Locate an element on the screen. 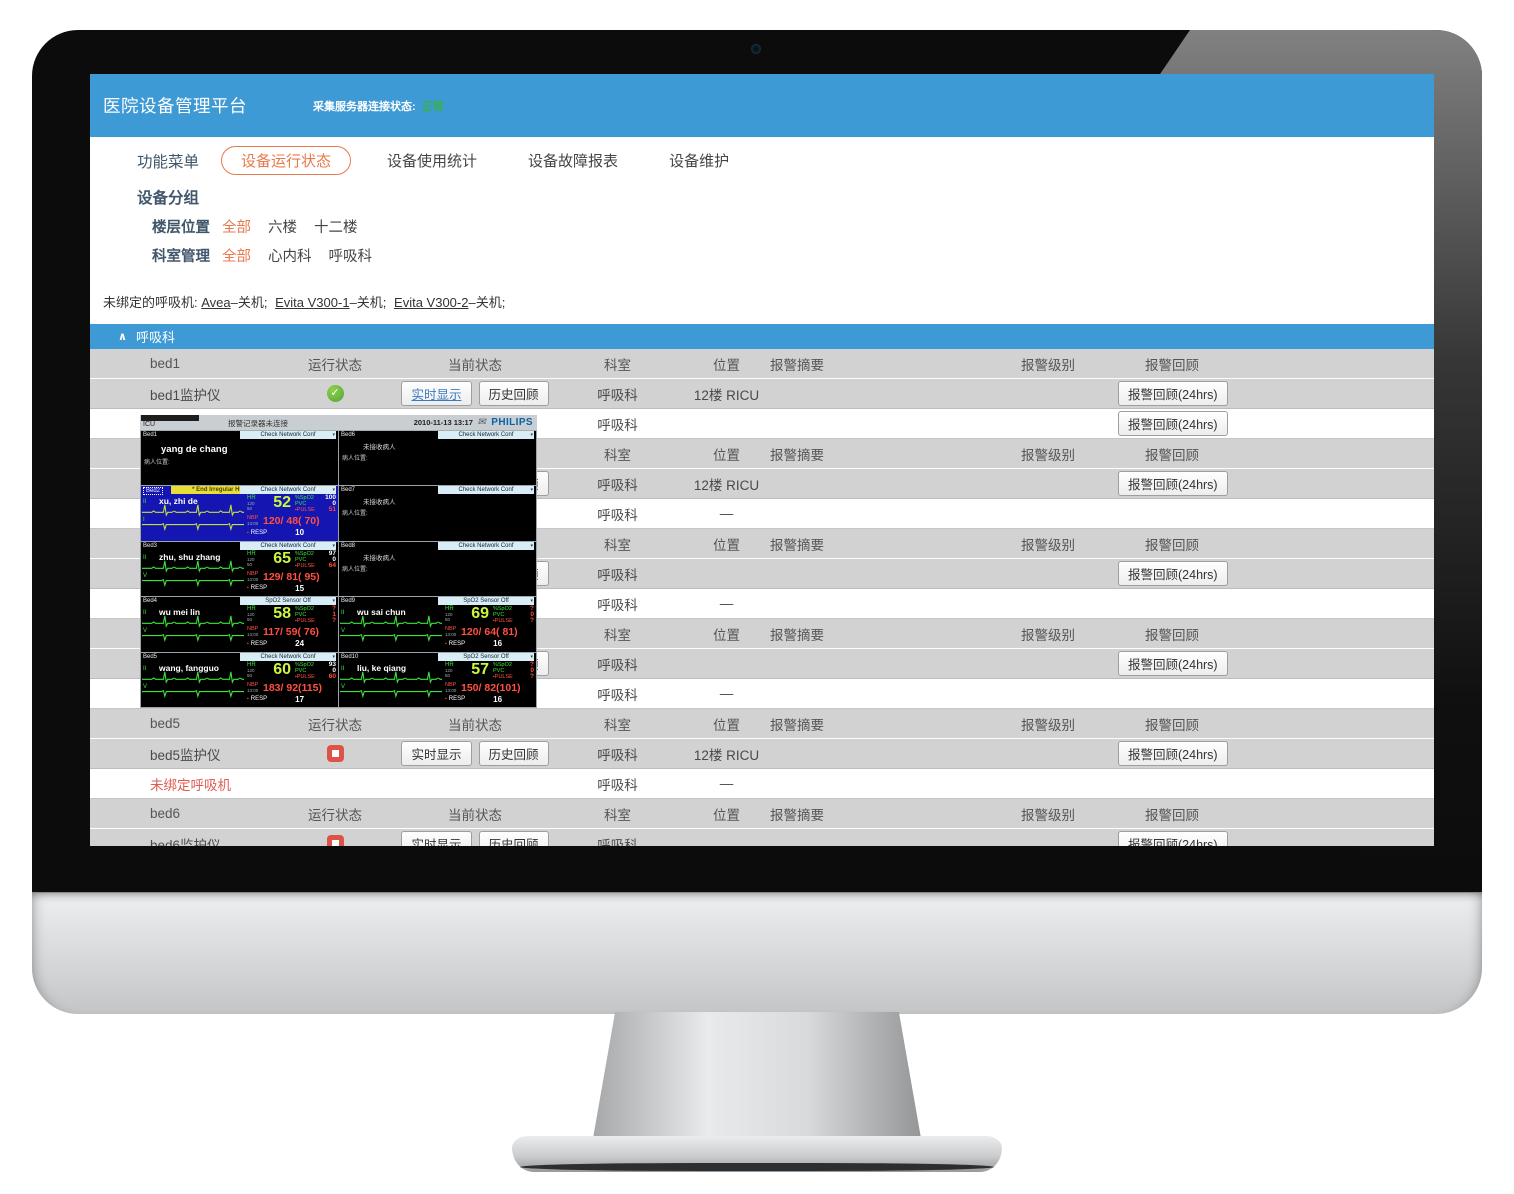  pulse-box-icon: ▪ is located at coordinates (296, 510).